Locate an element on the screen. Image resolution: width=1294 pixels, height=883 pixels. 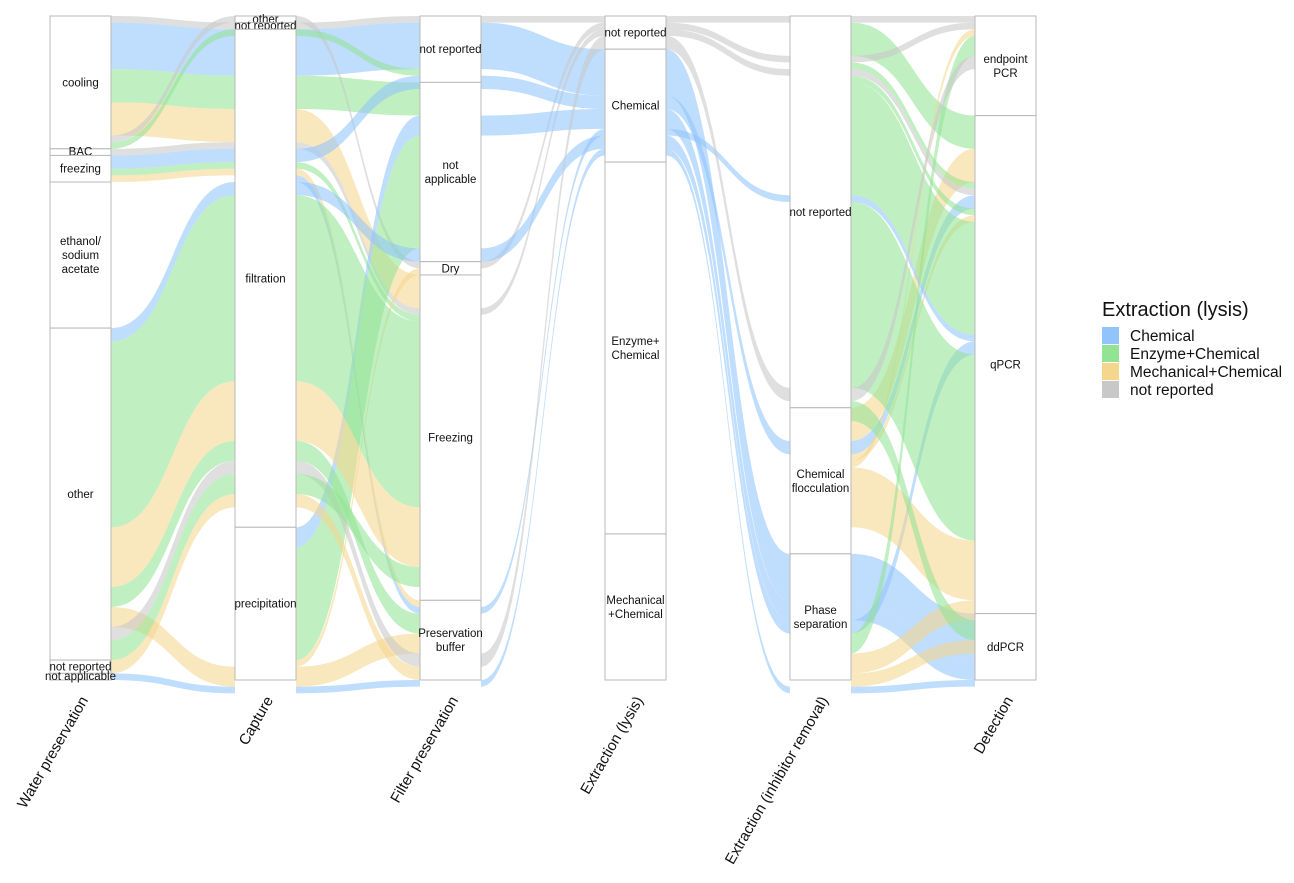
axis-label: Filter preservation is located at coordinates (424, 750).